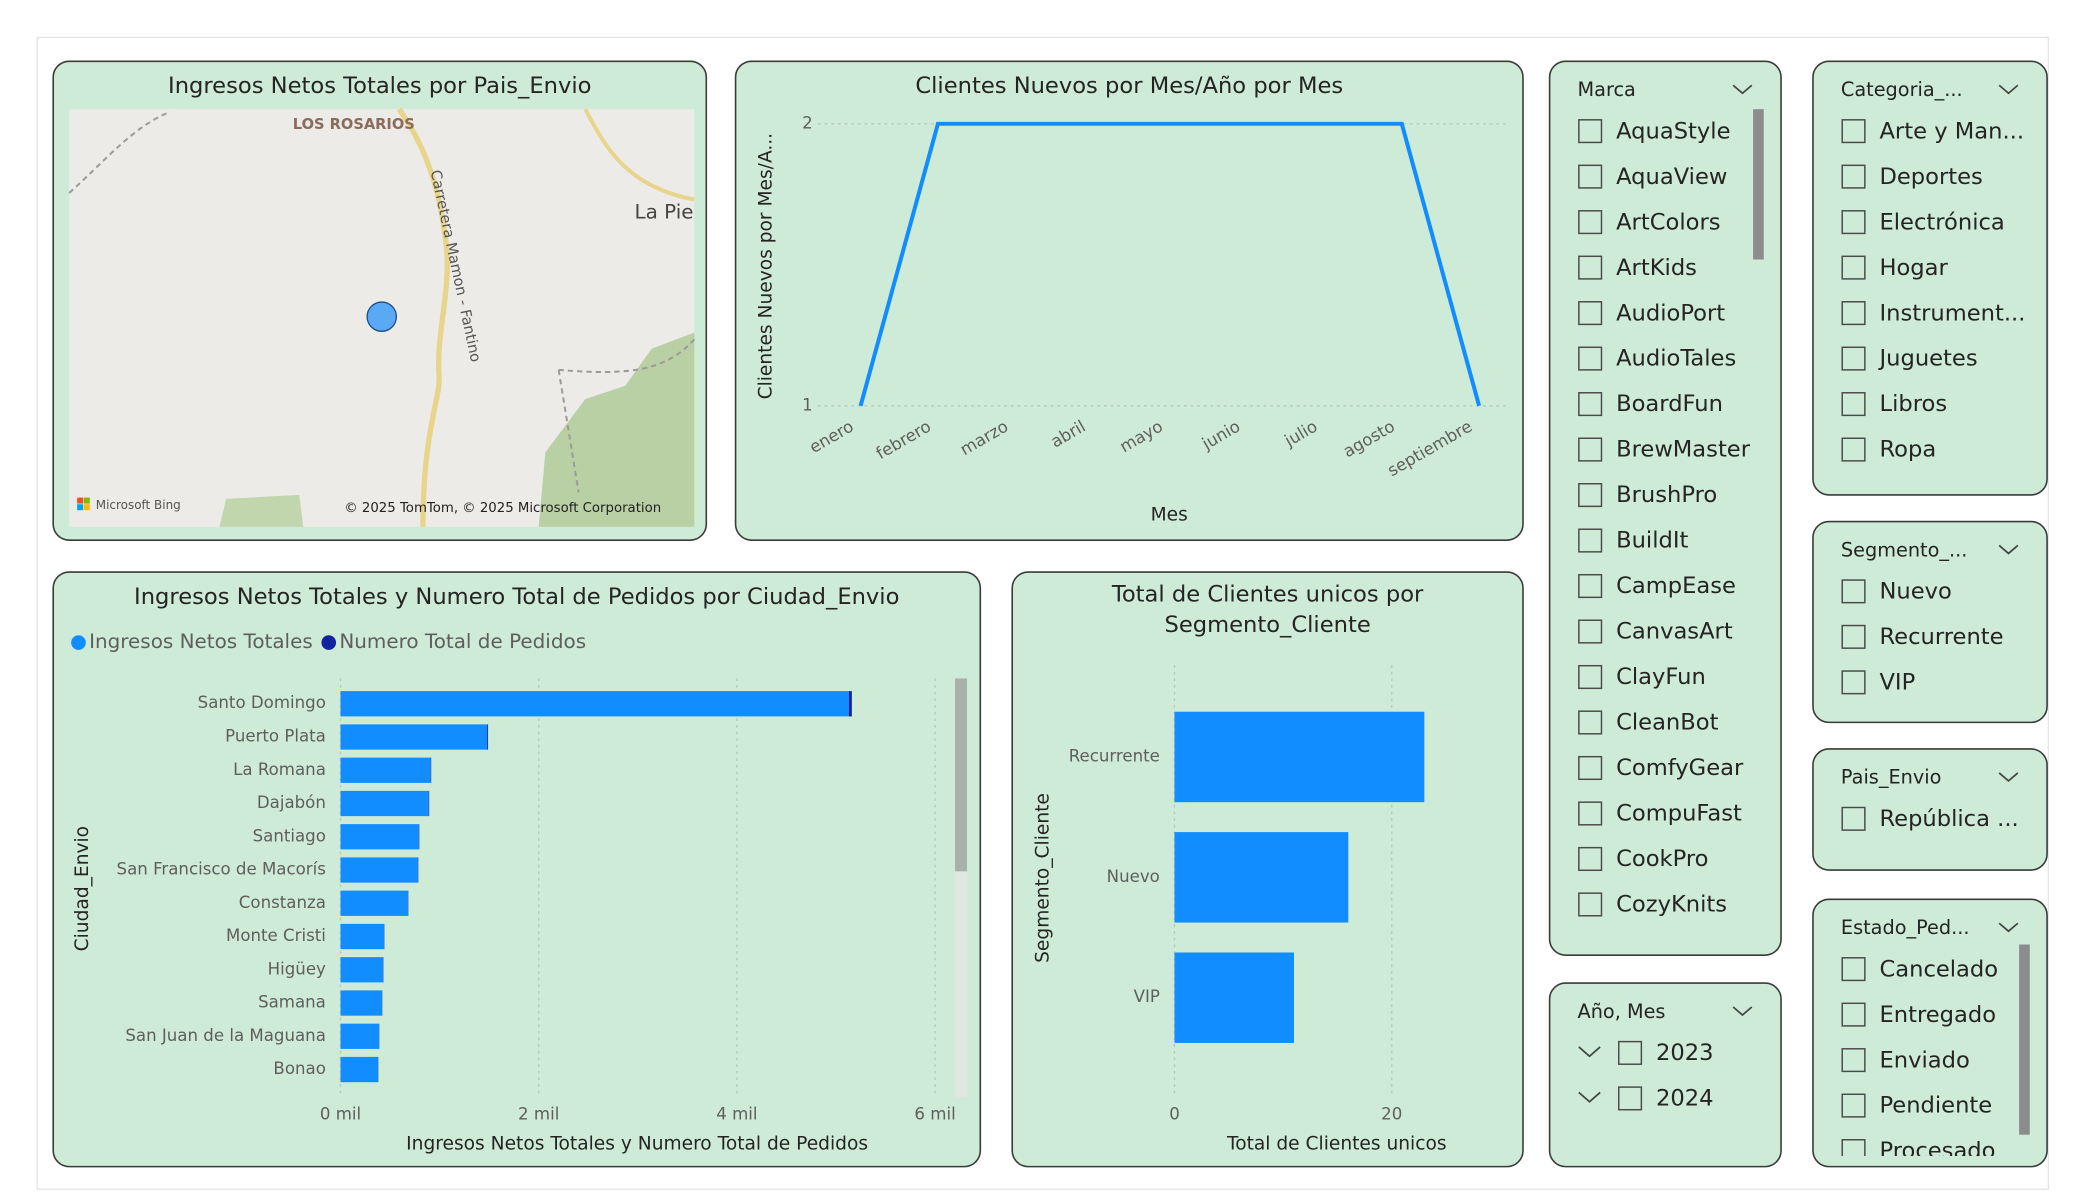  I want to click on slicer-item: Enviado, so click(1924, 1060).